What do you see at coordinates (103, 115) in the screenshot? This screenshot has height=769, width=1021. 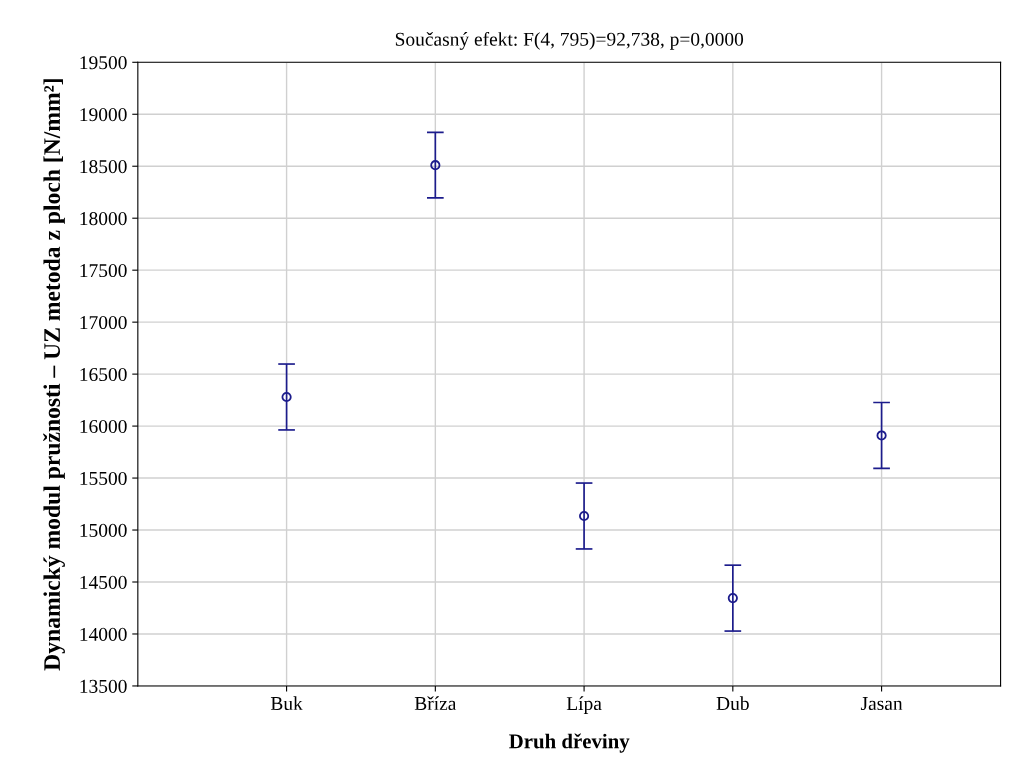 I see `y-tick-label: 19000` at bounding box center [103, 115].